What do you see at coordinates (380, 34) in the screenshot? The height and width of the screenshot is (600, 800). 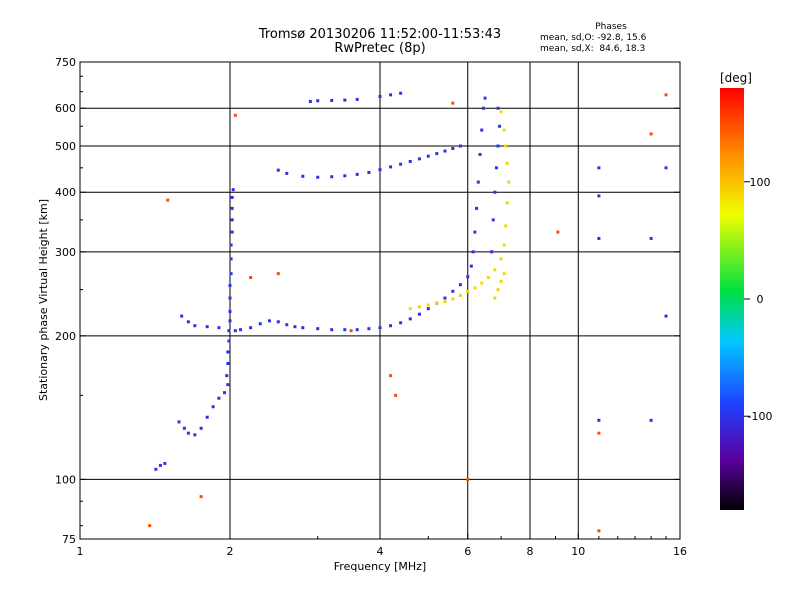 I see `chart-title: Tromsø 20130206 11:52:00-11:53:43` at bounding box center [380, 34].